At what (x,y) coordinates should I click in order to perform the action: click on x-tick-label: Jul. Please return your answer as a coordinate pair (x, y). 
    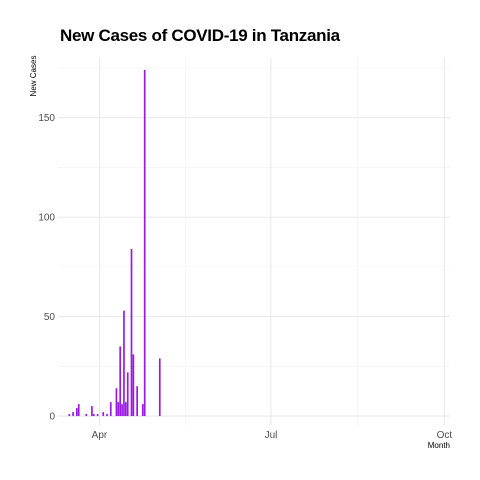
    Looking at the image, I should click on (271, 435).